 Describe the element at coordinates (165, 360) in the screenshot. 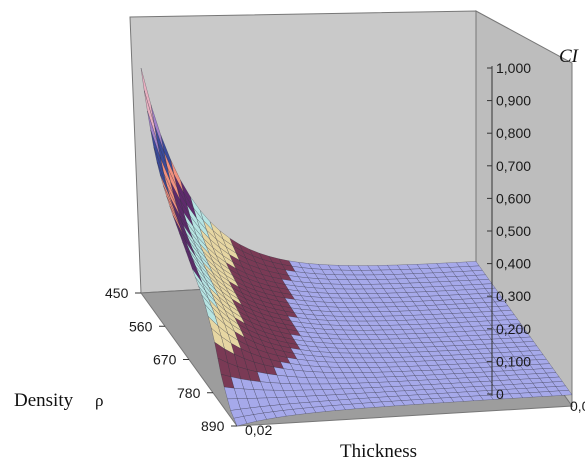

I see `density-tick-label: 670` at that location.